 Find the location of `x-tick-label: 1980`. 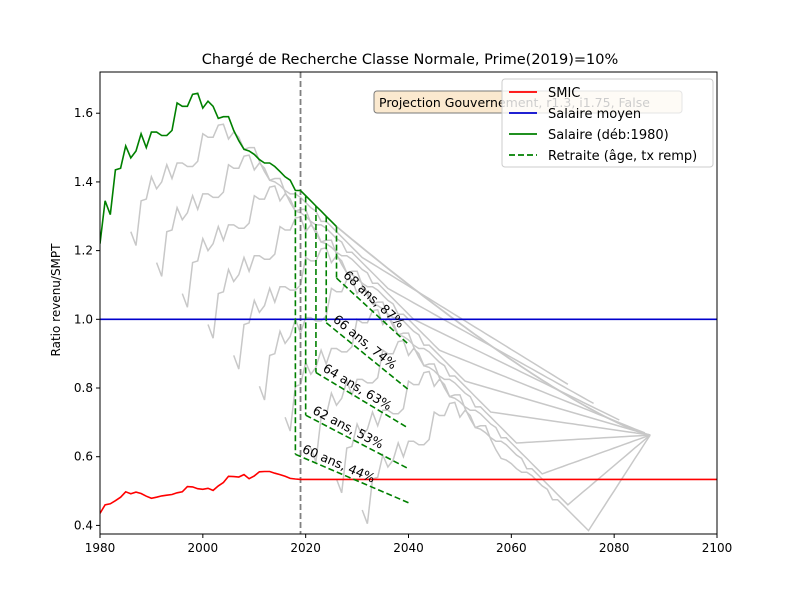

x-tick-label: 1980 is located at coordinates (100, 548).